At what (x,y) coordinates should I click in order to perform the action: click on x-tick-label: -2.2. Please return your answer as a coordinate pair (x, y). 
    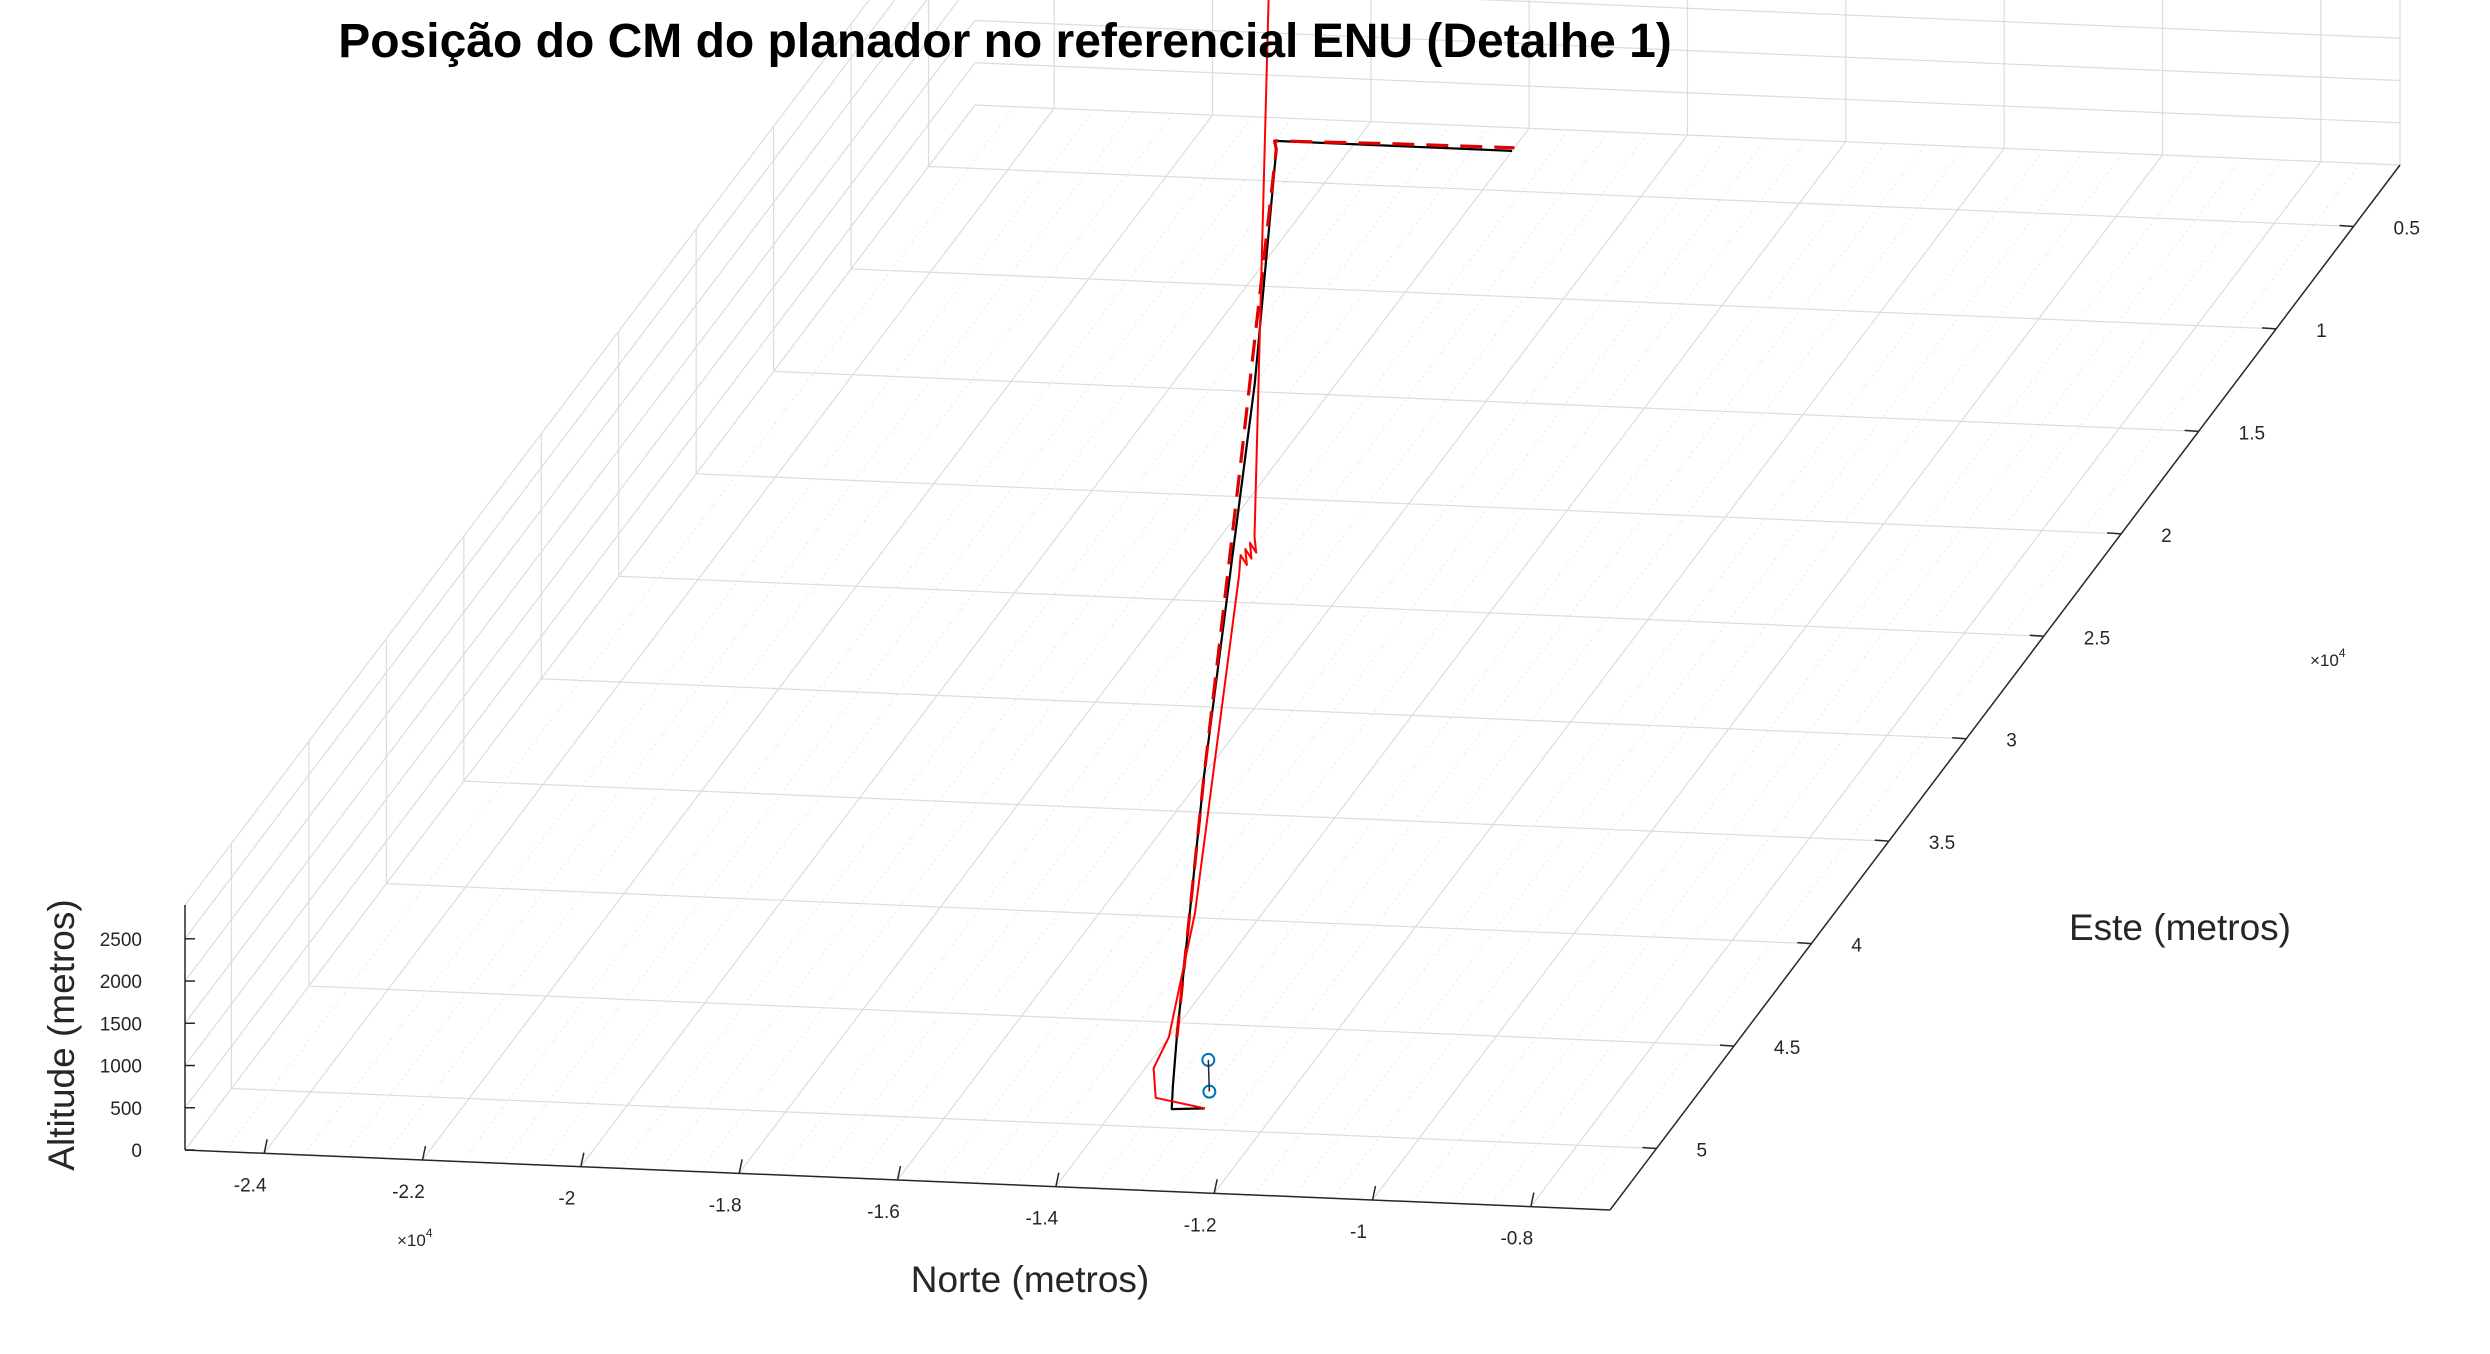
    Looking at the image, I should click on (408, 1192).